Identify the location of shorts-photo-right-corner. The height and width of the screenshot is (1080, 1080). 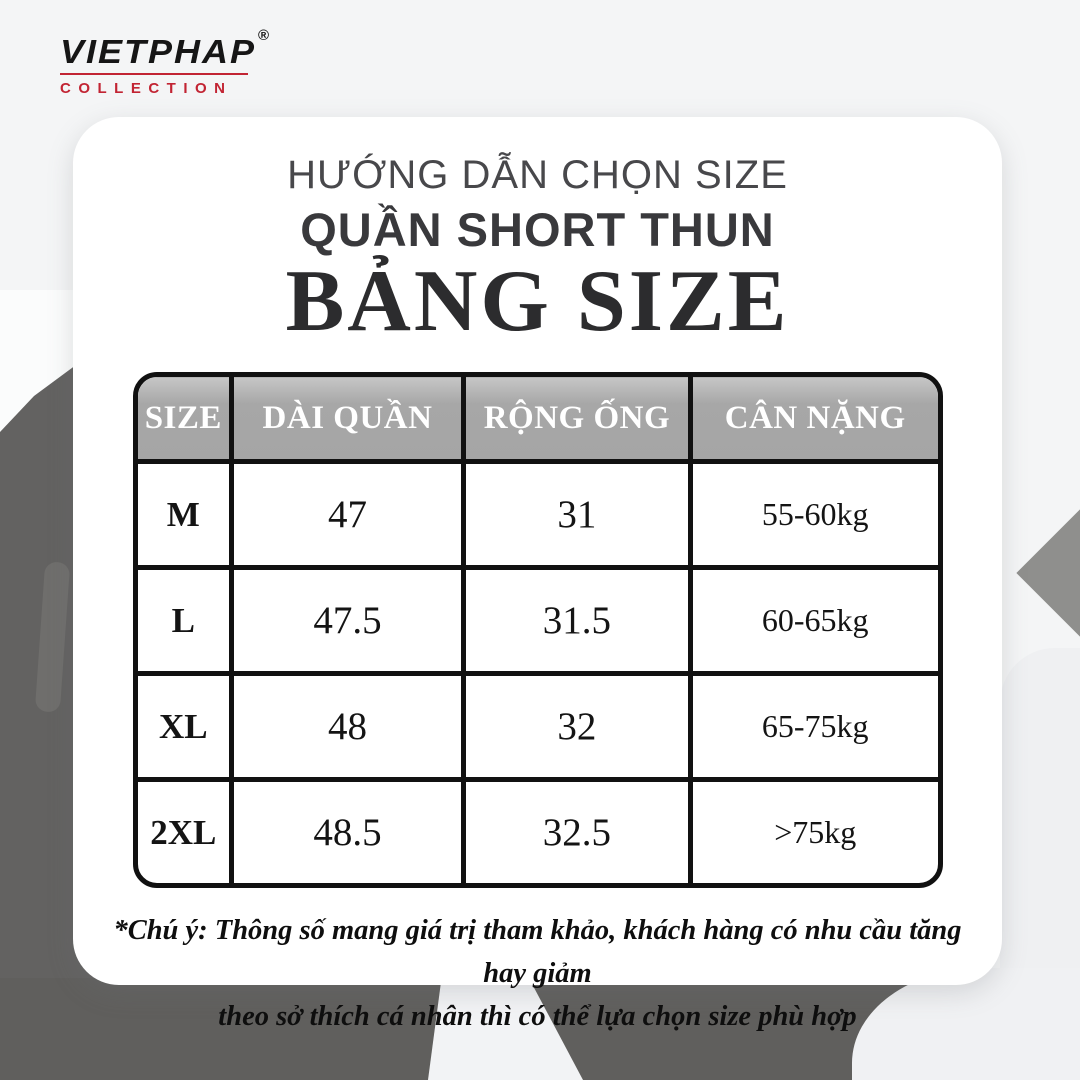
(1048, 573).